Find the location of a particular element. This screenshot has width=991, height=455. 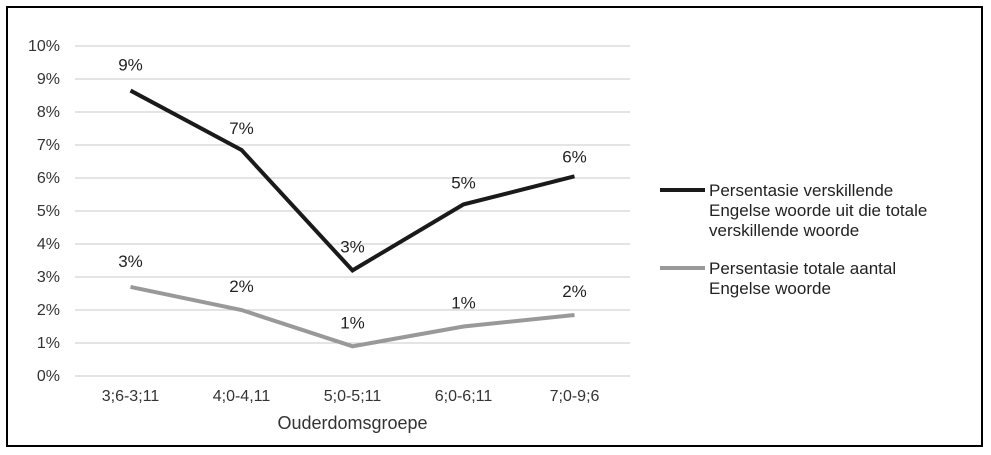

x-tick-label: 3;6-3;11 is located at coordinates (131, 396).